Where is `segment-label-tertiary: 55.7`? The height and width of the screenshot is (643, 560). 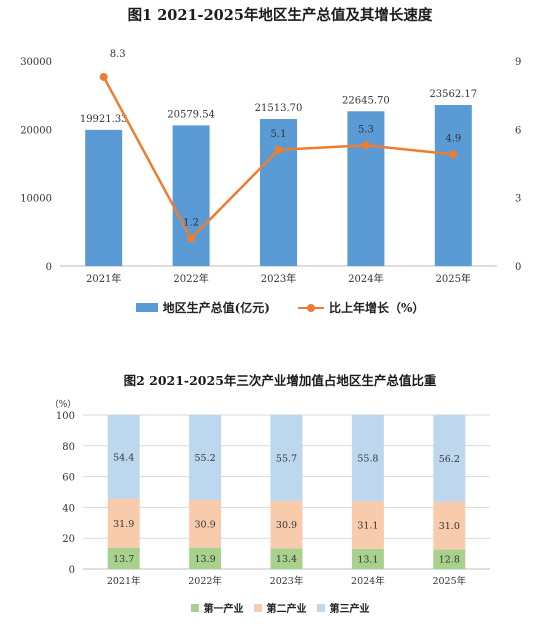 segment-label-tertiary: 55.7 is located at coordinates (286, 458).